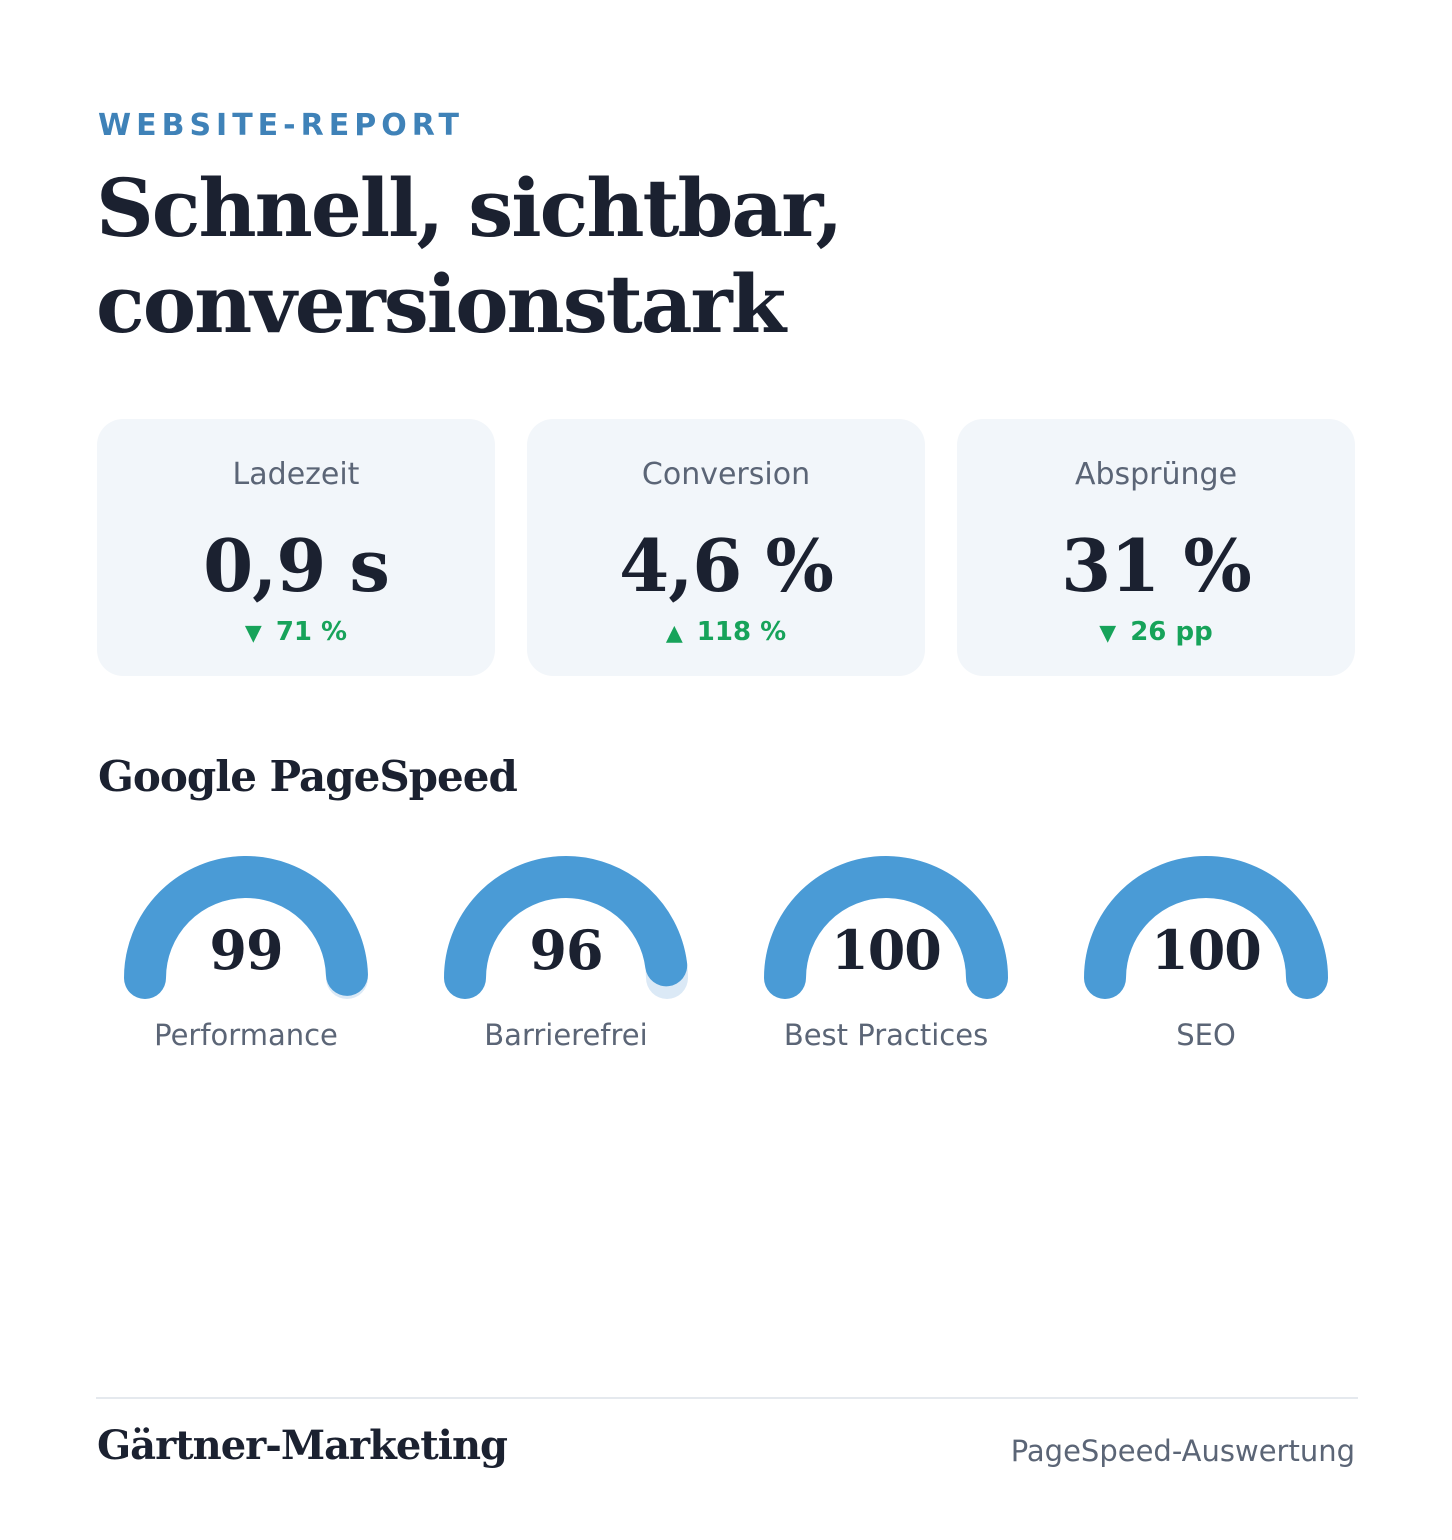 Image resolution: width=1452 pixels, height=1540 pixels. Describe the element at coordinates (674, 633) in the screenshot. I see `trend-up-icon: ▲` at that location.